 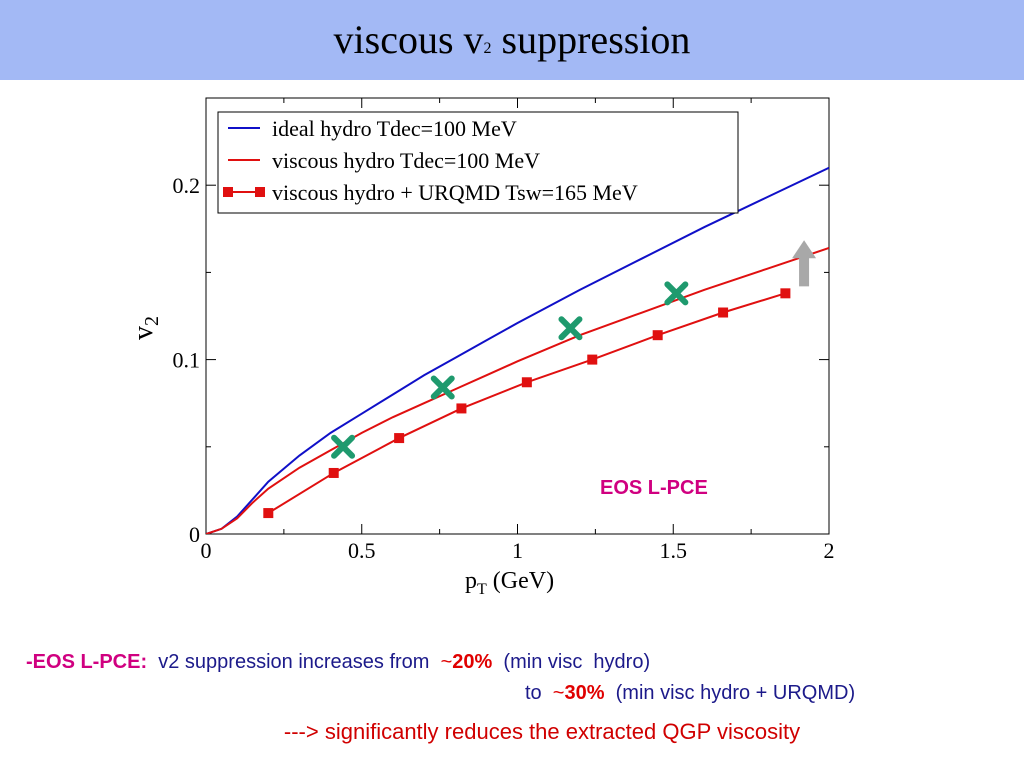 I want to click on slide-title: viscous v2 suppression, so click(x=512, y=39).